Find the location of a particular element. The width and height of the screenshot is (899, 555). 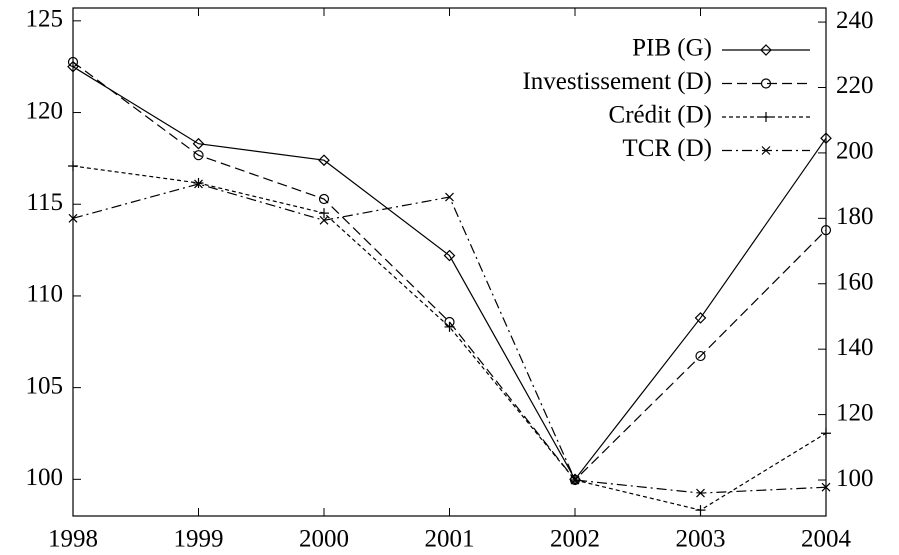

x-tick-label: 1998 is located at coordinates (73, 539).